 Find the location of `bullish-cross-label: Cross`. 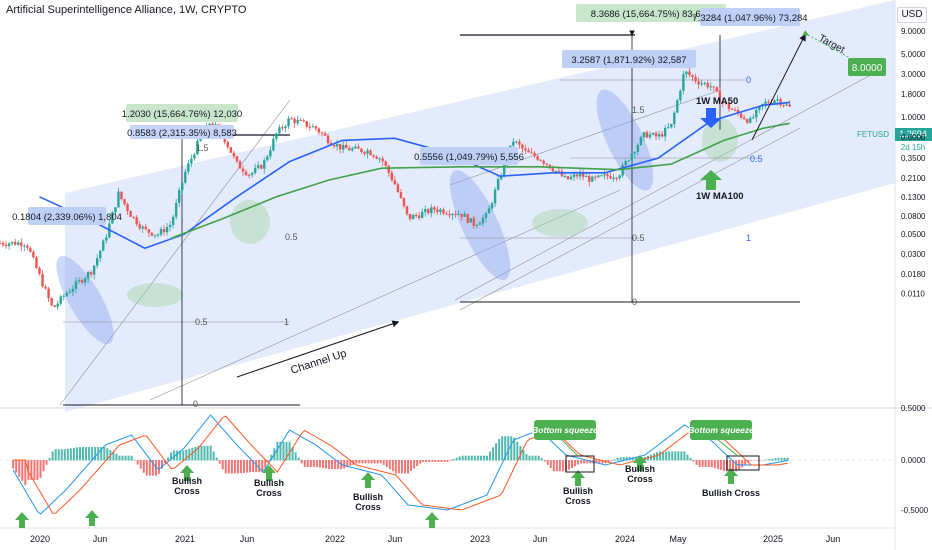

bullish-cross-label: Cross is located at coordinates (640, 479).